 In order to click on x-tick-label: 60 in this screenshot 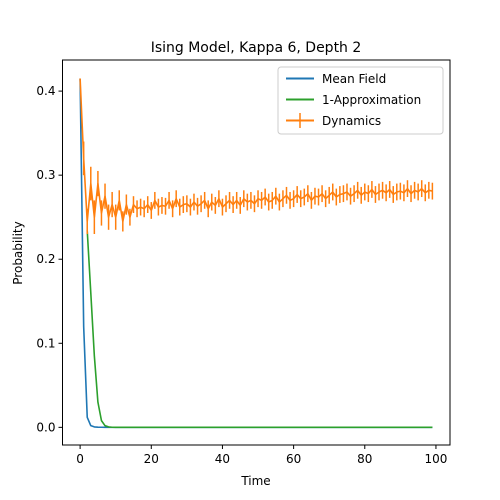, I will do `click(293, 459)`.